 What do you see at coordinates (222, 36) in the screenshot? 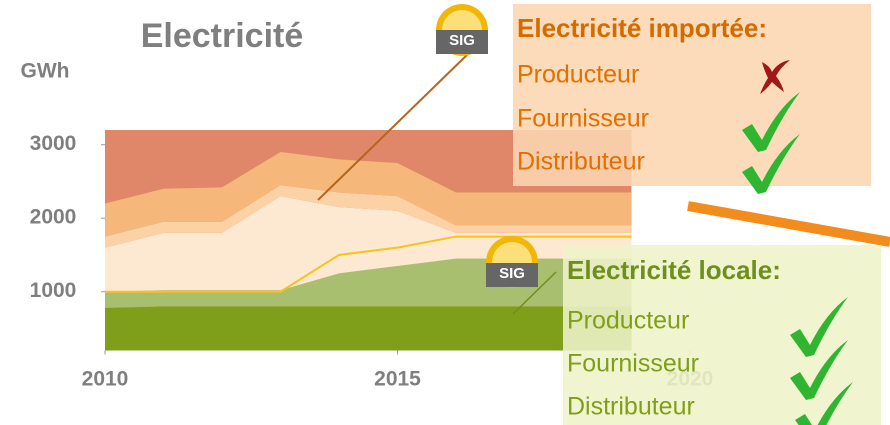
I see `chart-title: Electricité` at bounding box center [222, 36].